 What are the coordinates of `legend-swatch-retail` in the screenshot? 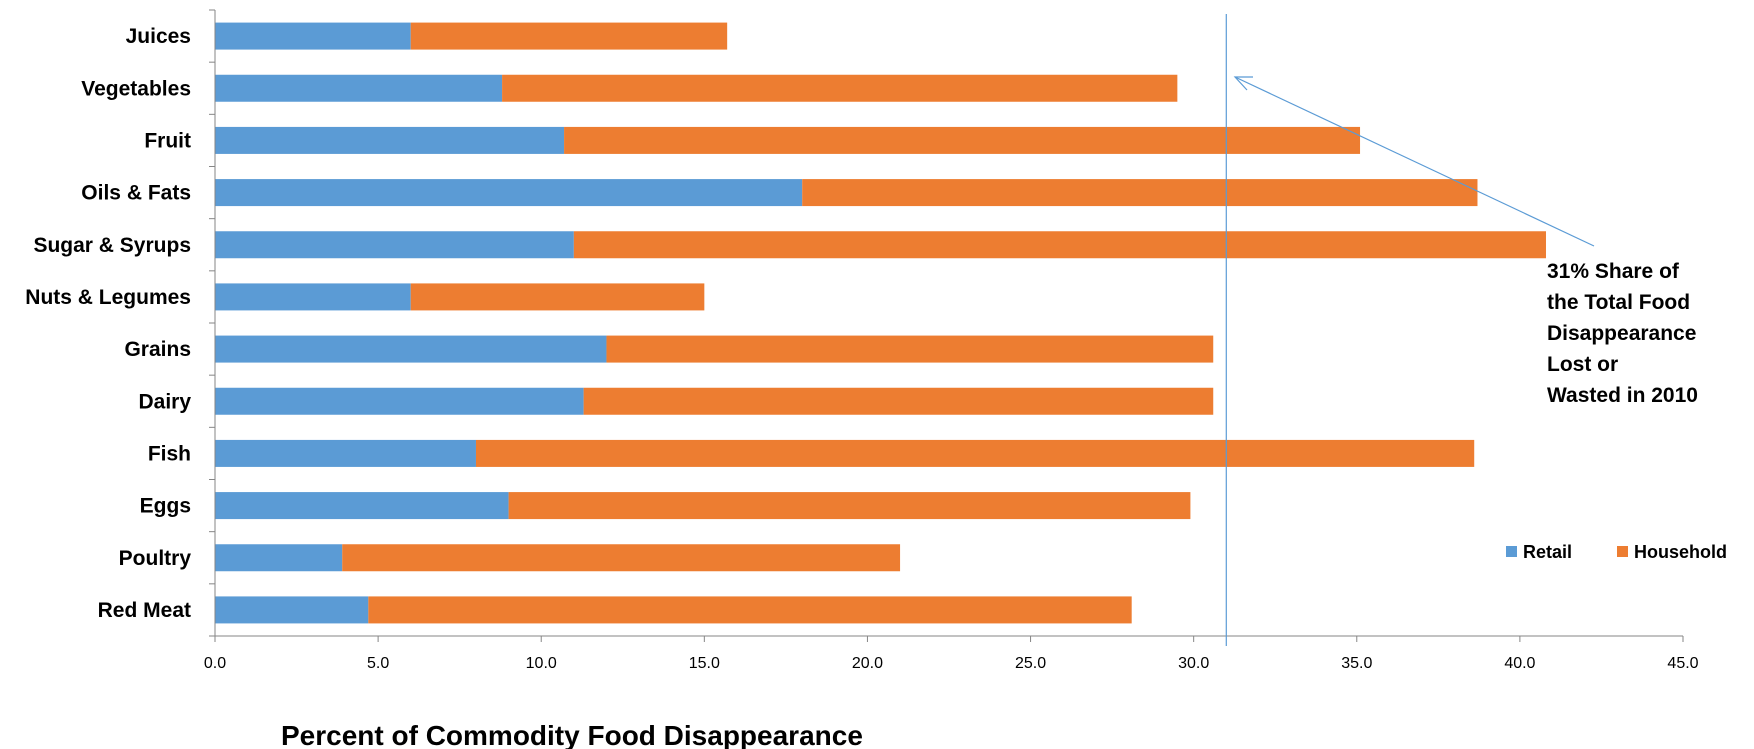 It's located at (1511, 551).